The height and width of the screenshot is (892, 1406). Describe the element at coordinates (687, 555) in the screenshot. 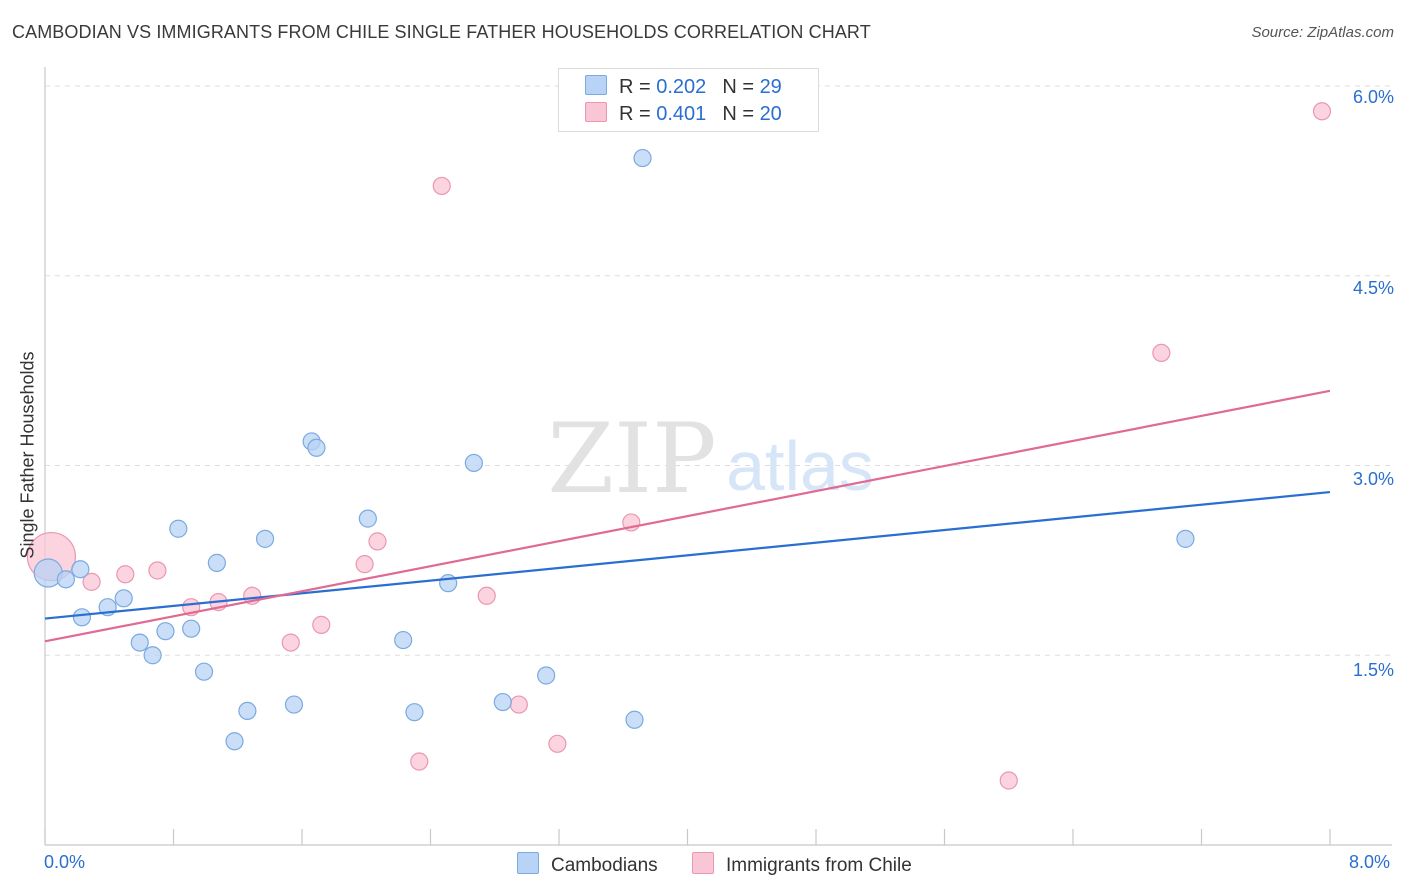

I see `cambodians-trend-line` at that location.